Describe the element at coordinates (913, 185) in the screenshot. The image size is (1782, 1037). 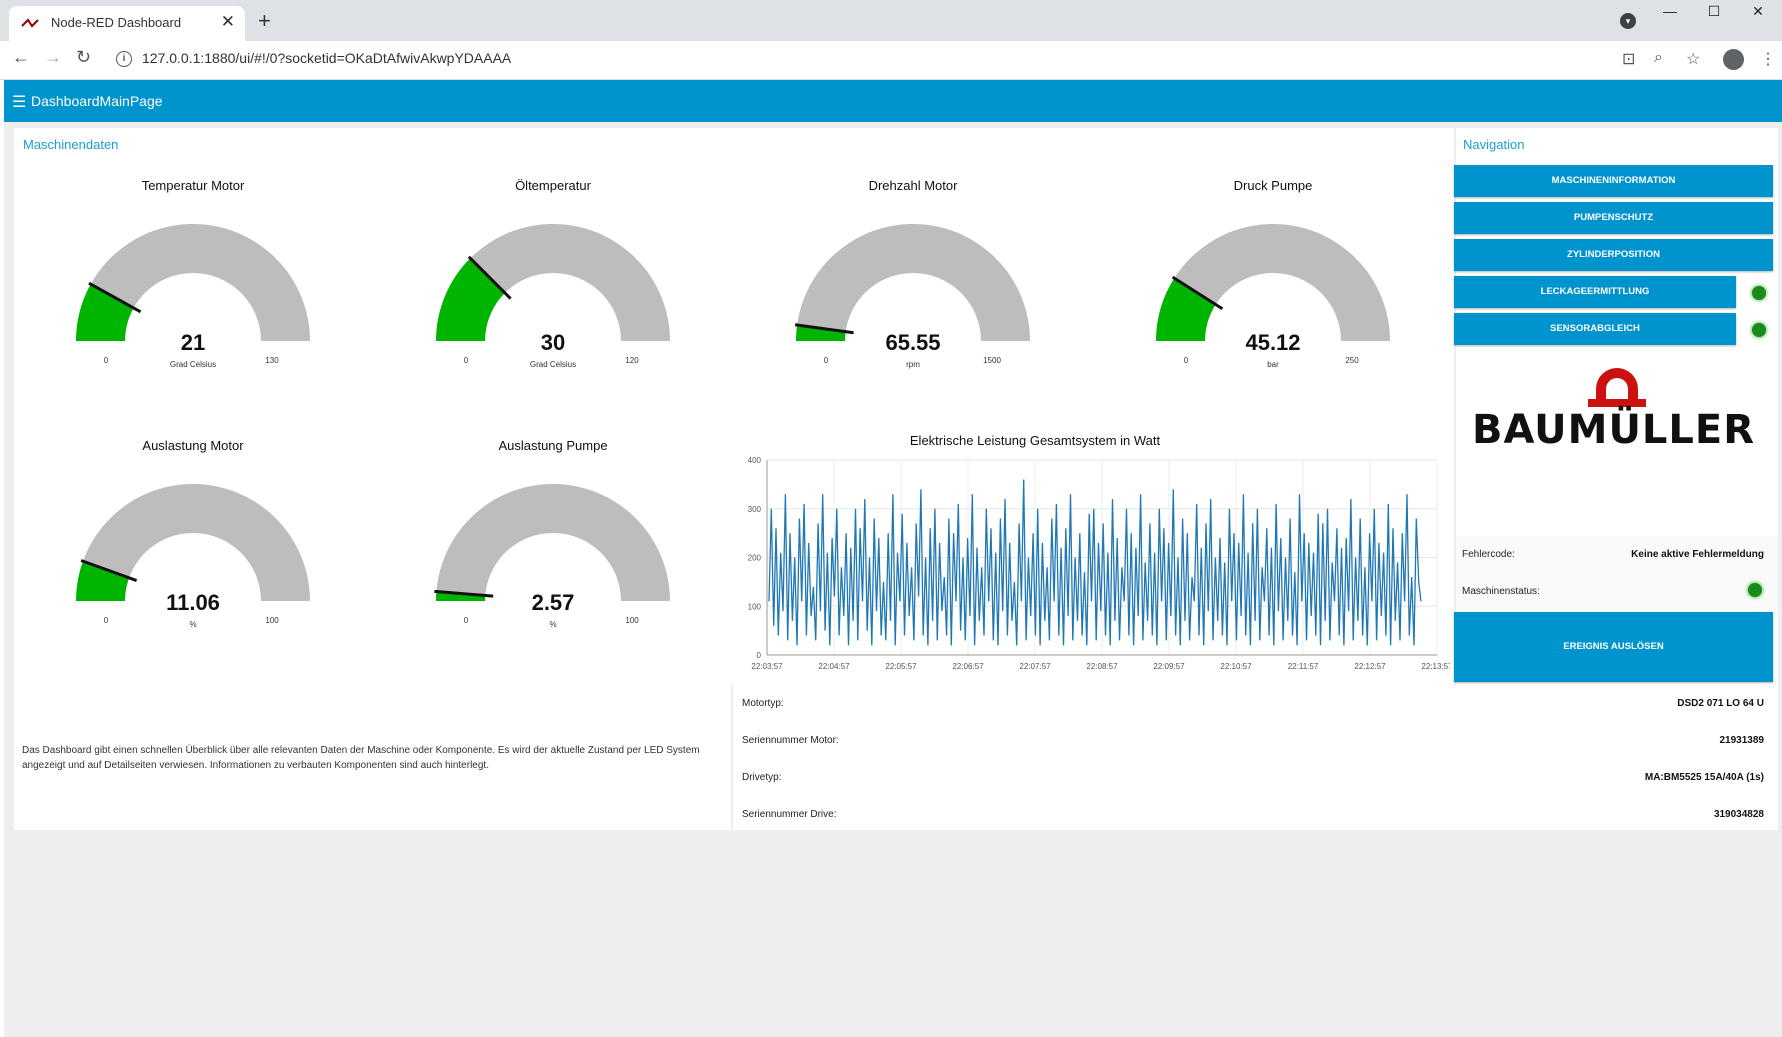
I see `gauge-title: Drehzahl Motor` at that location.